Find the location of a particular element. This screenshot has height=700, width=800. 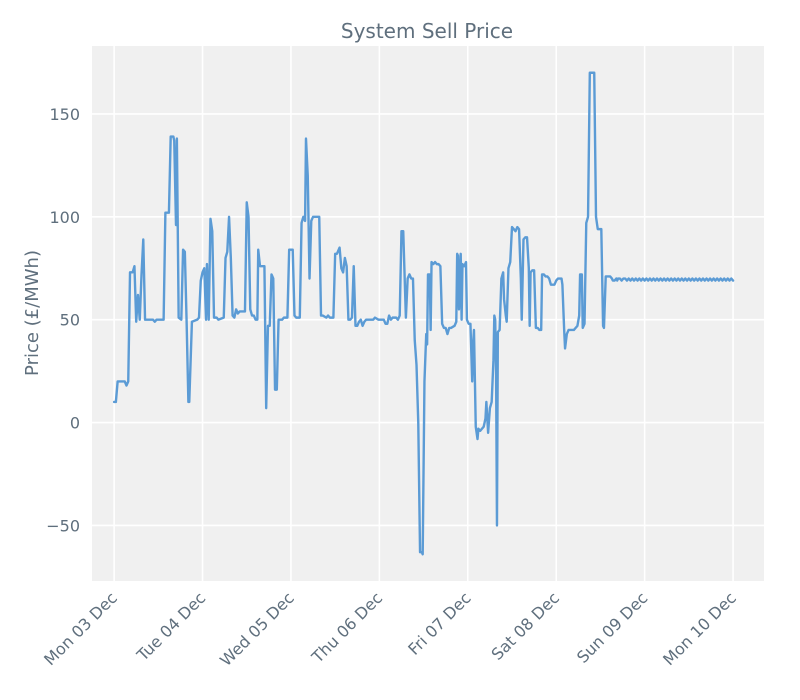

x-tick-label: Mon 03 Dec is located at coordinates (80, 628).